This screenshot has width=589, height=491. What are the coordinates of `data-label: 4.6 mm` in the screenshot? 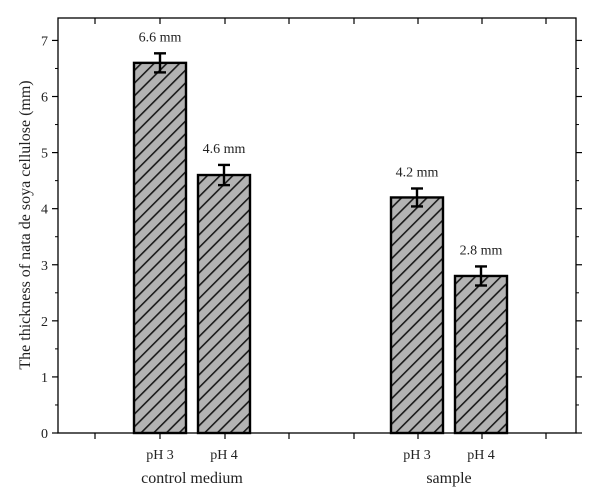 It's located at (224, 149).